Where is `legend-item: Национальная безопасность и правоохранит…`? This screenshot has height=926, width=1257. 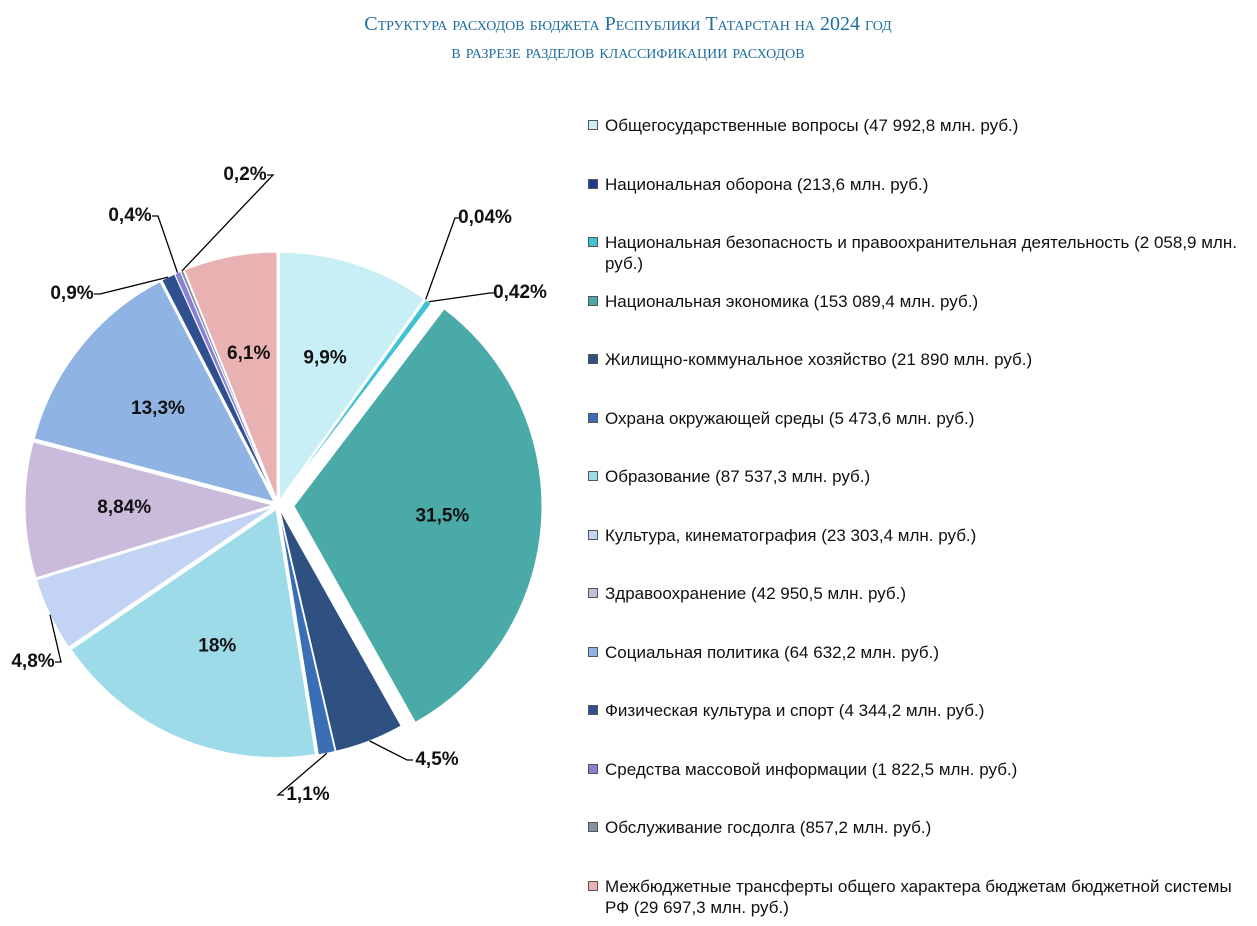 legend-item: Национальная безопасность и правоохранит… is located at coordinates (920, 253).